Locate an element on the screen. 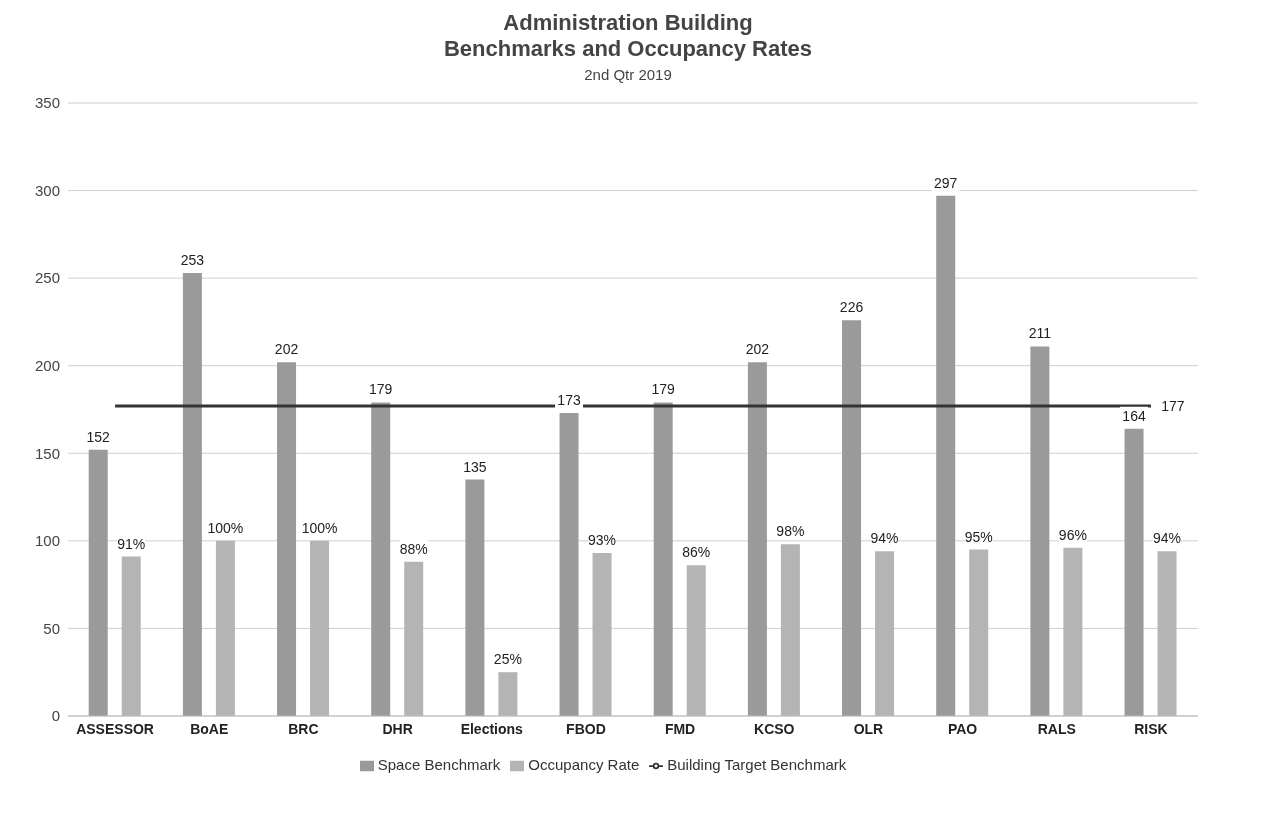 This screenshot has height=821, width=1265. data-label: 86% is located at coordinates (696, 552).